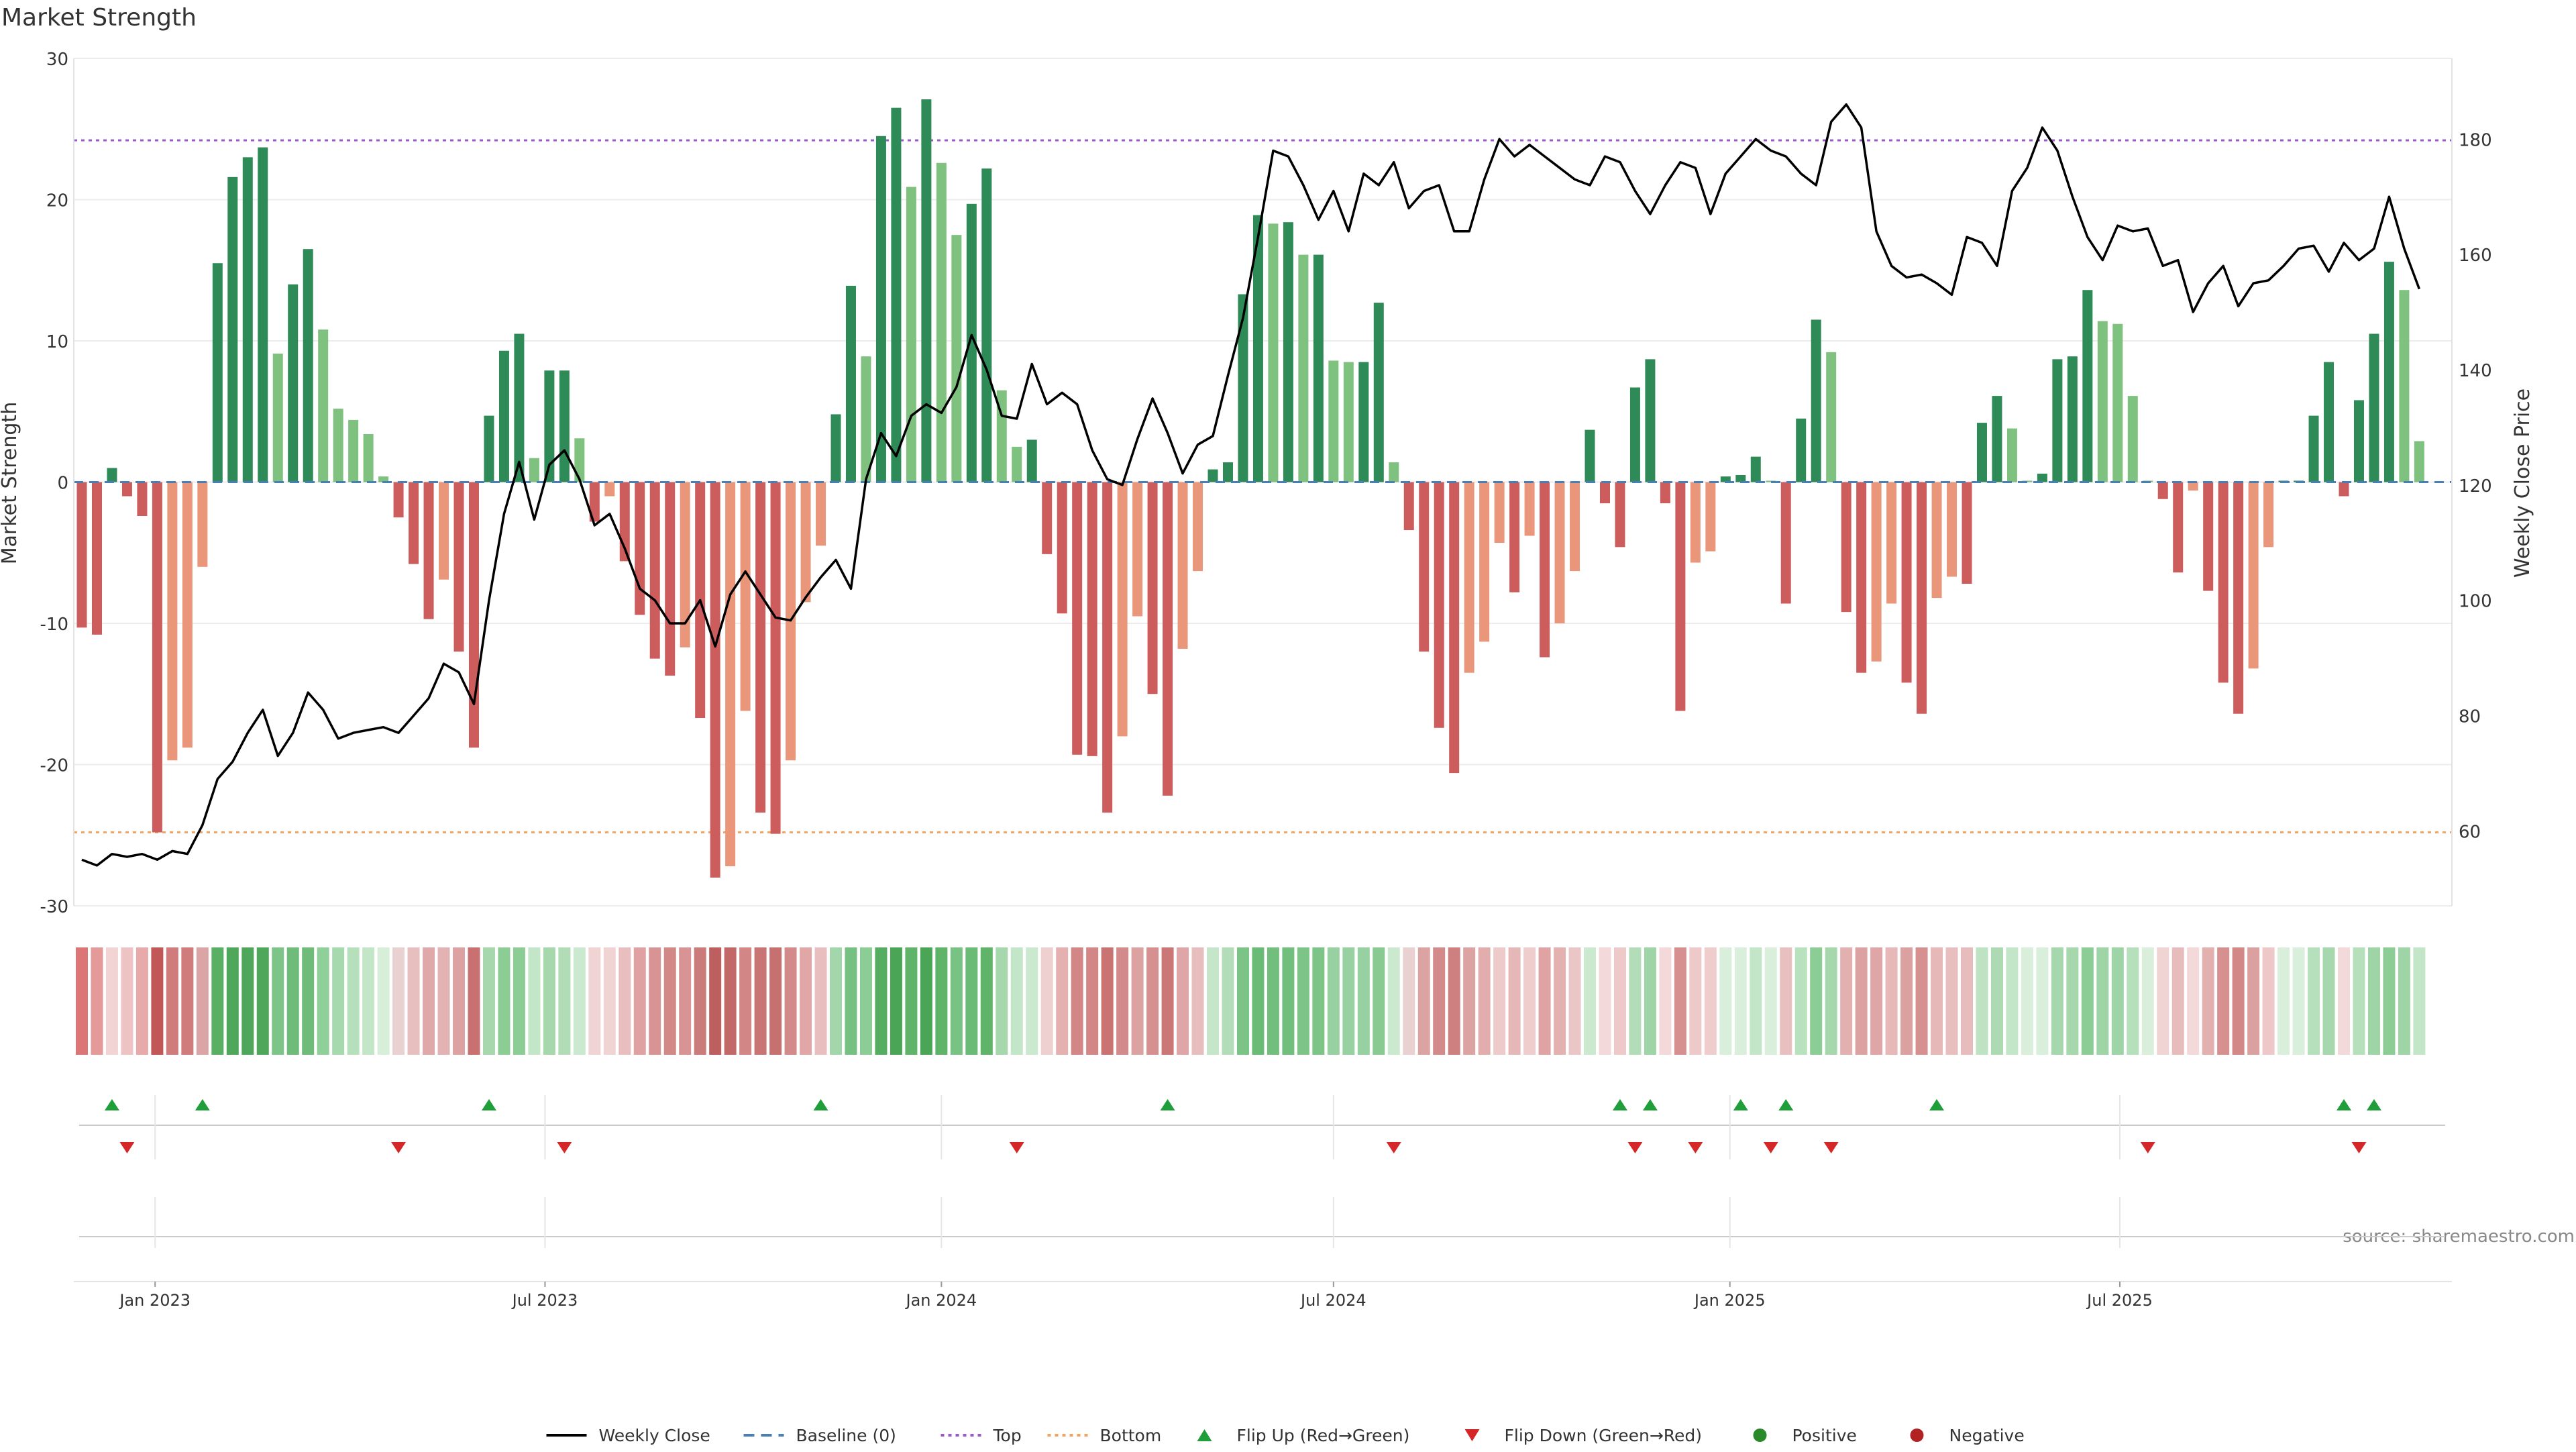  Describe the element at coordinates (57, 201) in the screenshot. I see `y-tick-label: 20` at that location.